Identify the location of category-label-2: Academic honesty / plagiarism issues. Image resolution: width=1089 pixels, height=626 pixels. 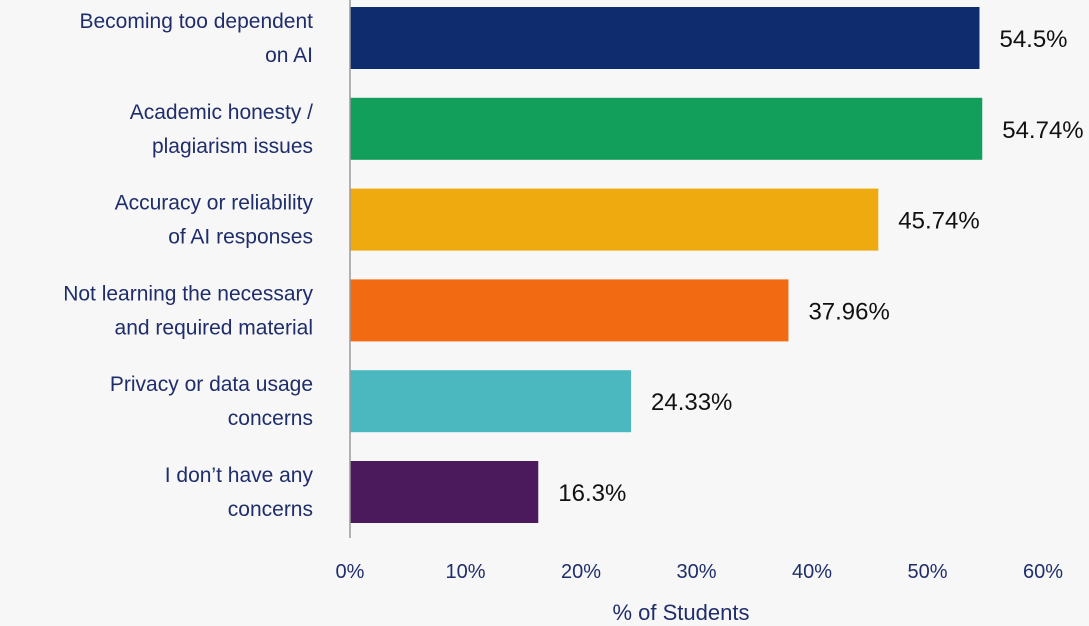
(221, 129).